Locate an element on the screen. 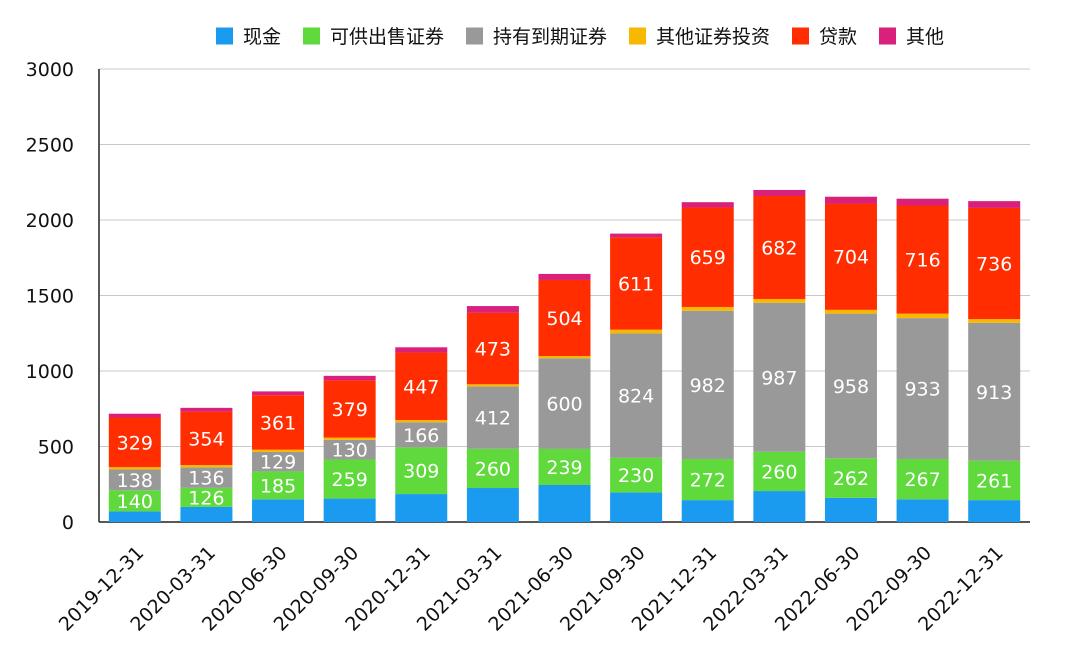  data-label: 185 is located at coordinates (278, 486).